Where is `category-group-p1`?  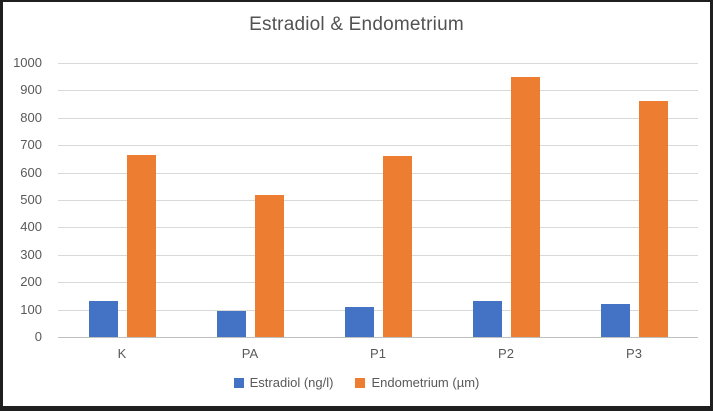
category-group-p1 is located at coordinates (378, 200).